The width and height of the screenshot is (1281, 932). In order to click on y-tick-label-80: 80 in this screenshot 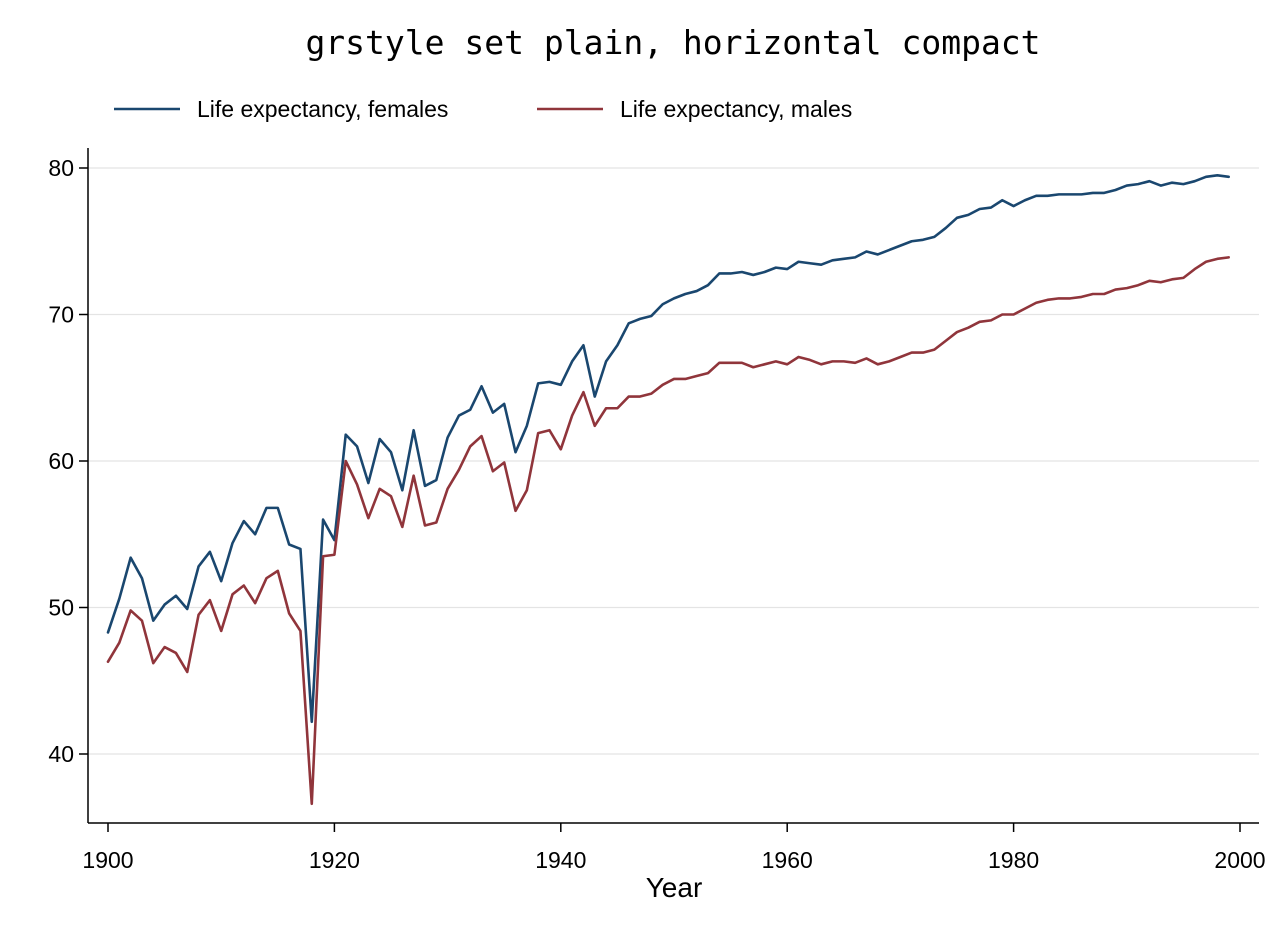, I will do `click(61, 168)`.